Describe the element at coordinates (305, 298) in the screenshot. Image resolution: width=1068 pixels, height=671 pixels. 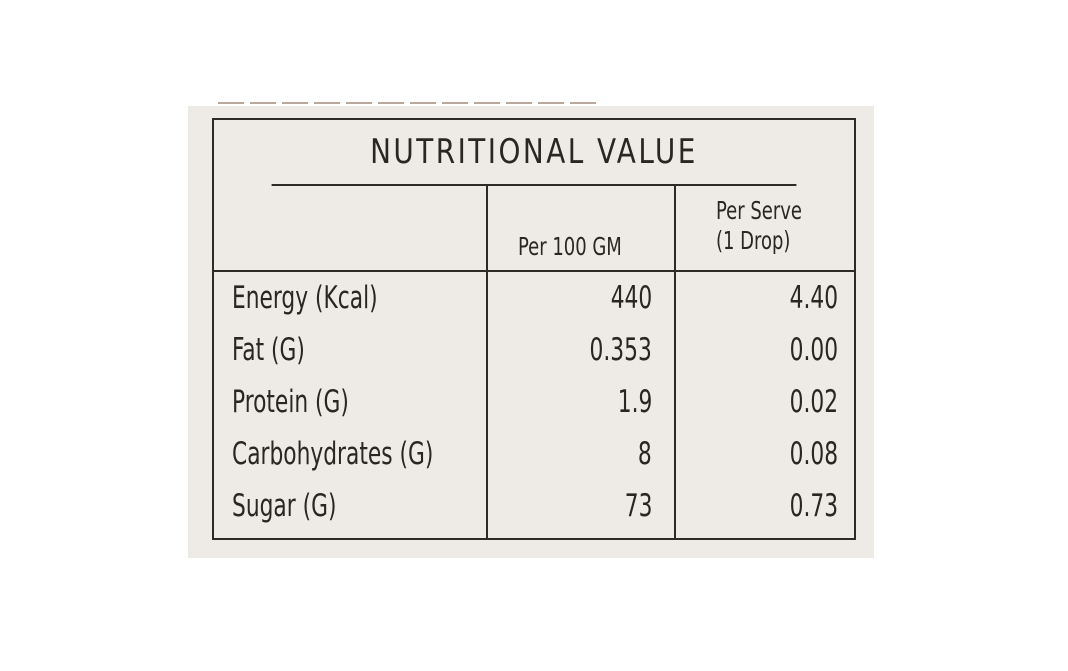
I see `row-label: Energy (Kcal)` at that location.